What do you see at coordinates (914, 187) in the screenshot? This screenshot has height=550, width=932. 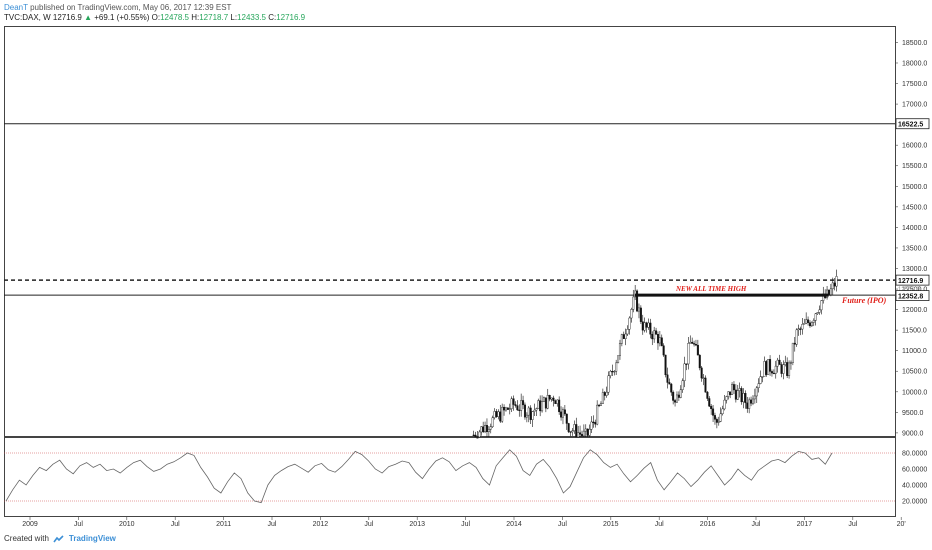 I see `y-axis-tick-label: 15000.0` at bounding box center [914, 187].